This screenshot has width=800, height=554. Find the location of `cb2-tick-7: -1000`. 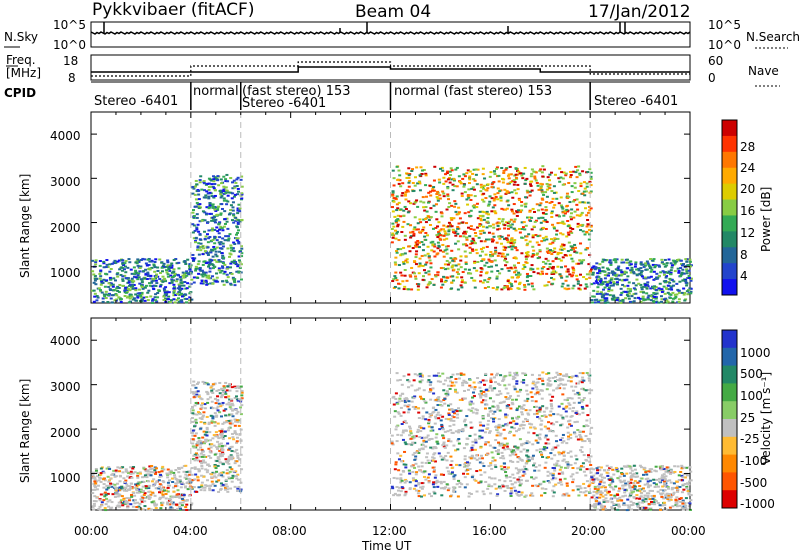

cb2-tick-7: -1000 is located at coordinates (757, 504).